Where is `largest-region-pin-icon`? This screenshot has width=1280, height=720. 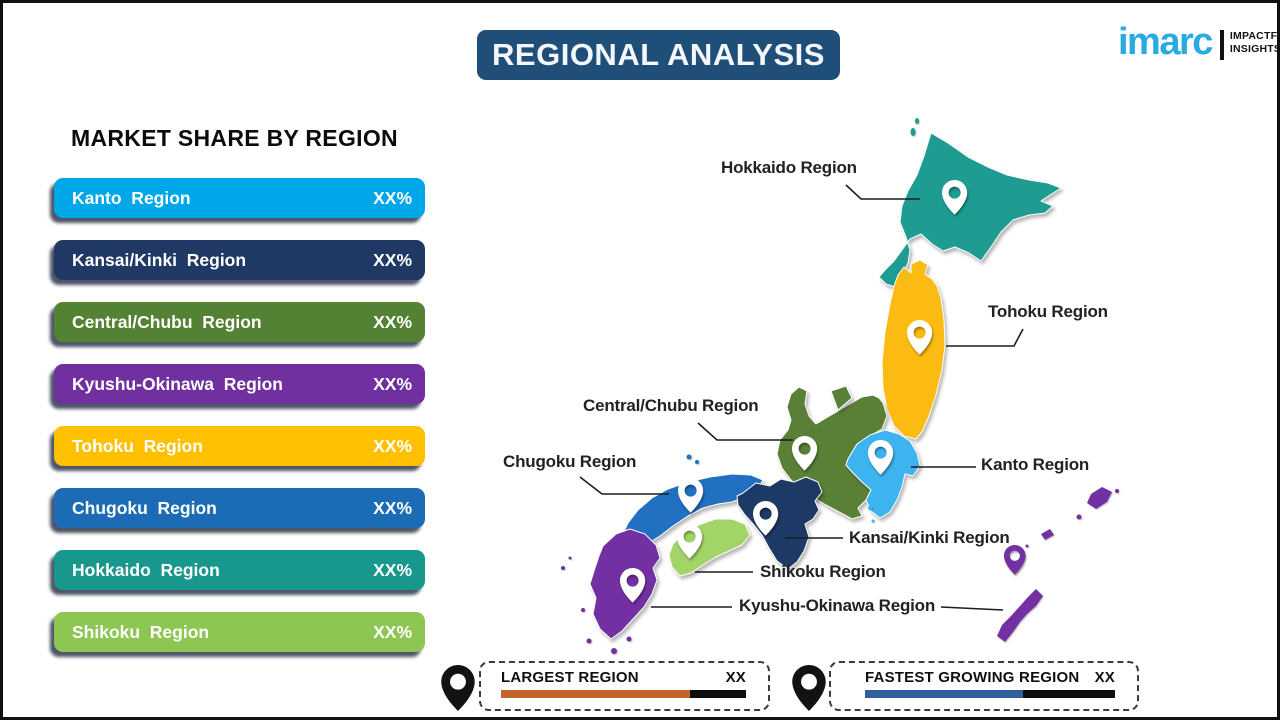 largest-region-pin-icon is located at coordinates (458, 688).